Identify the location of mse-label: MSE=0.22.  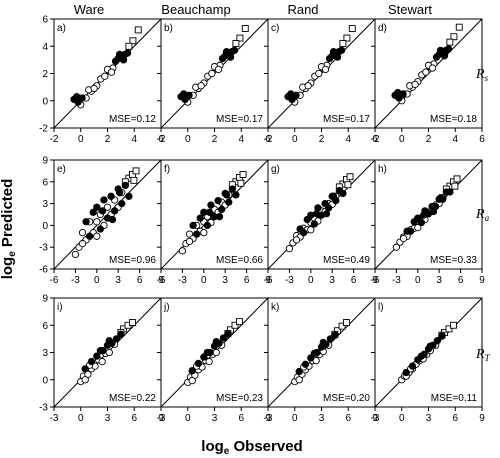
(132, 398).